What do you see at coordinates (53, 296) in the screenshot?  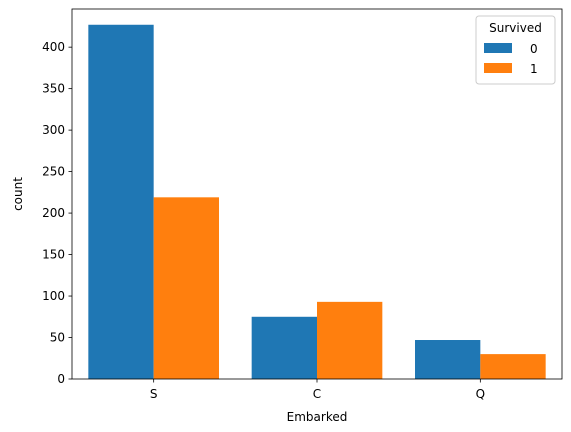 I see `y-tick-label: 100` at bounding box center [53, 296].